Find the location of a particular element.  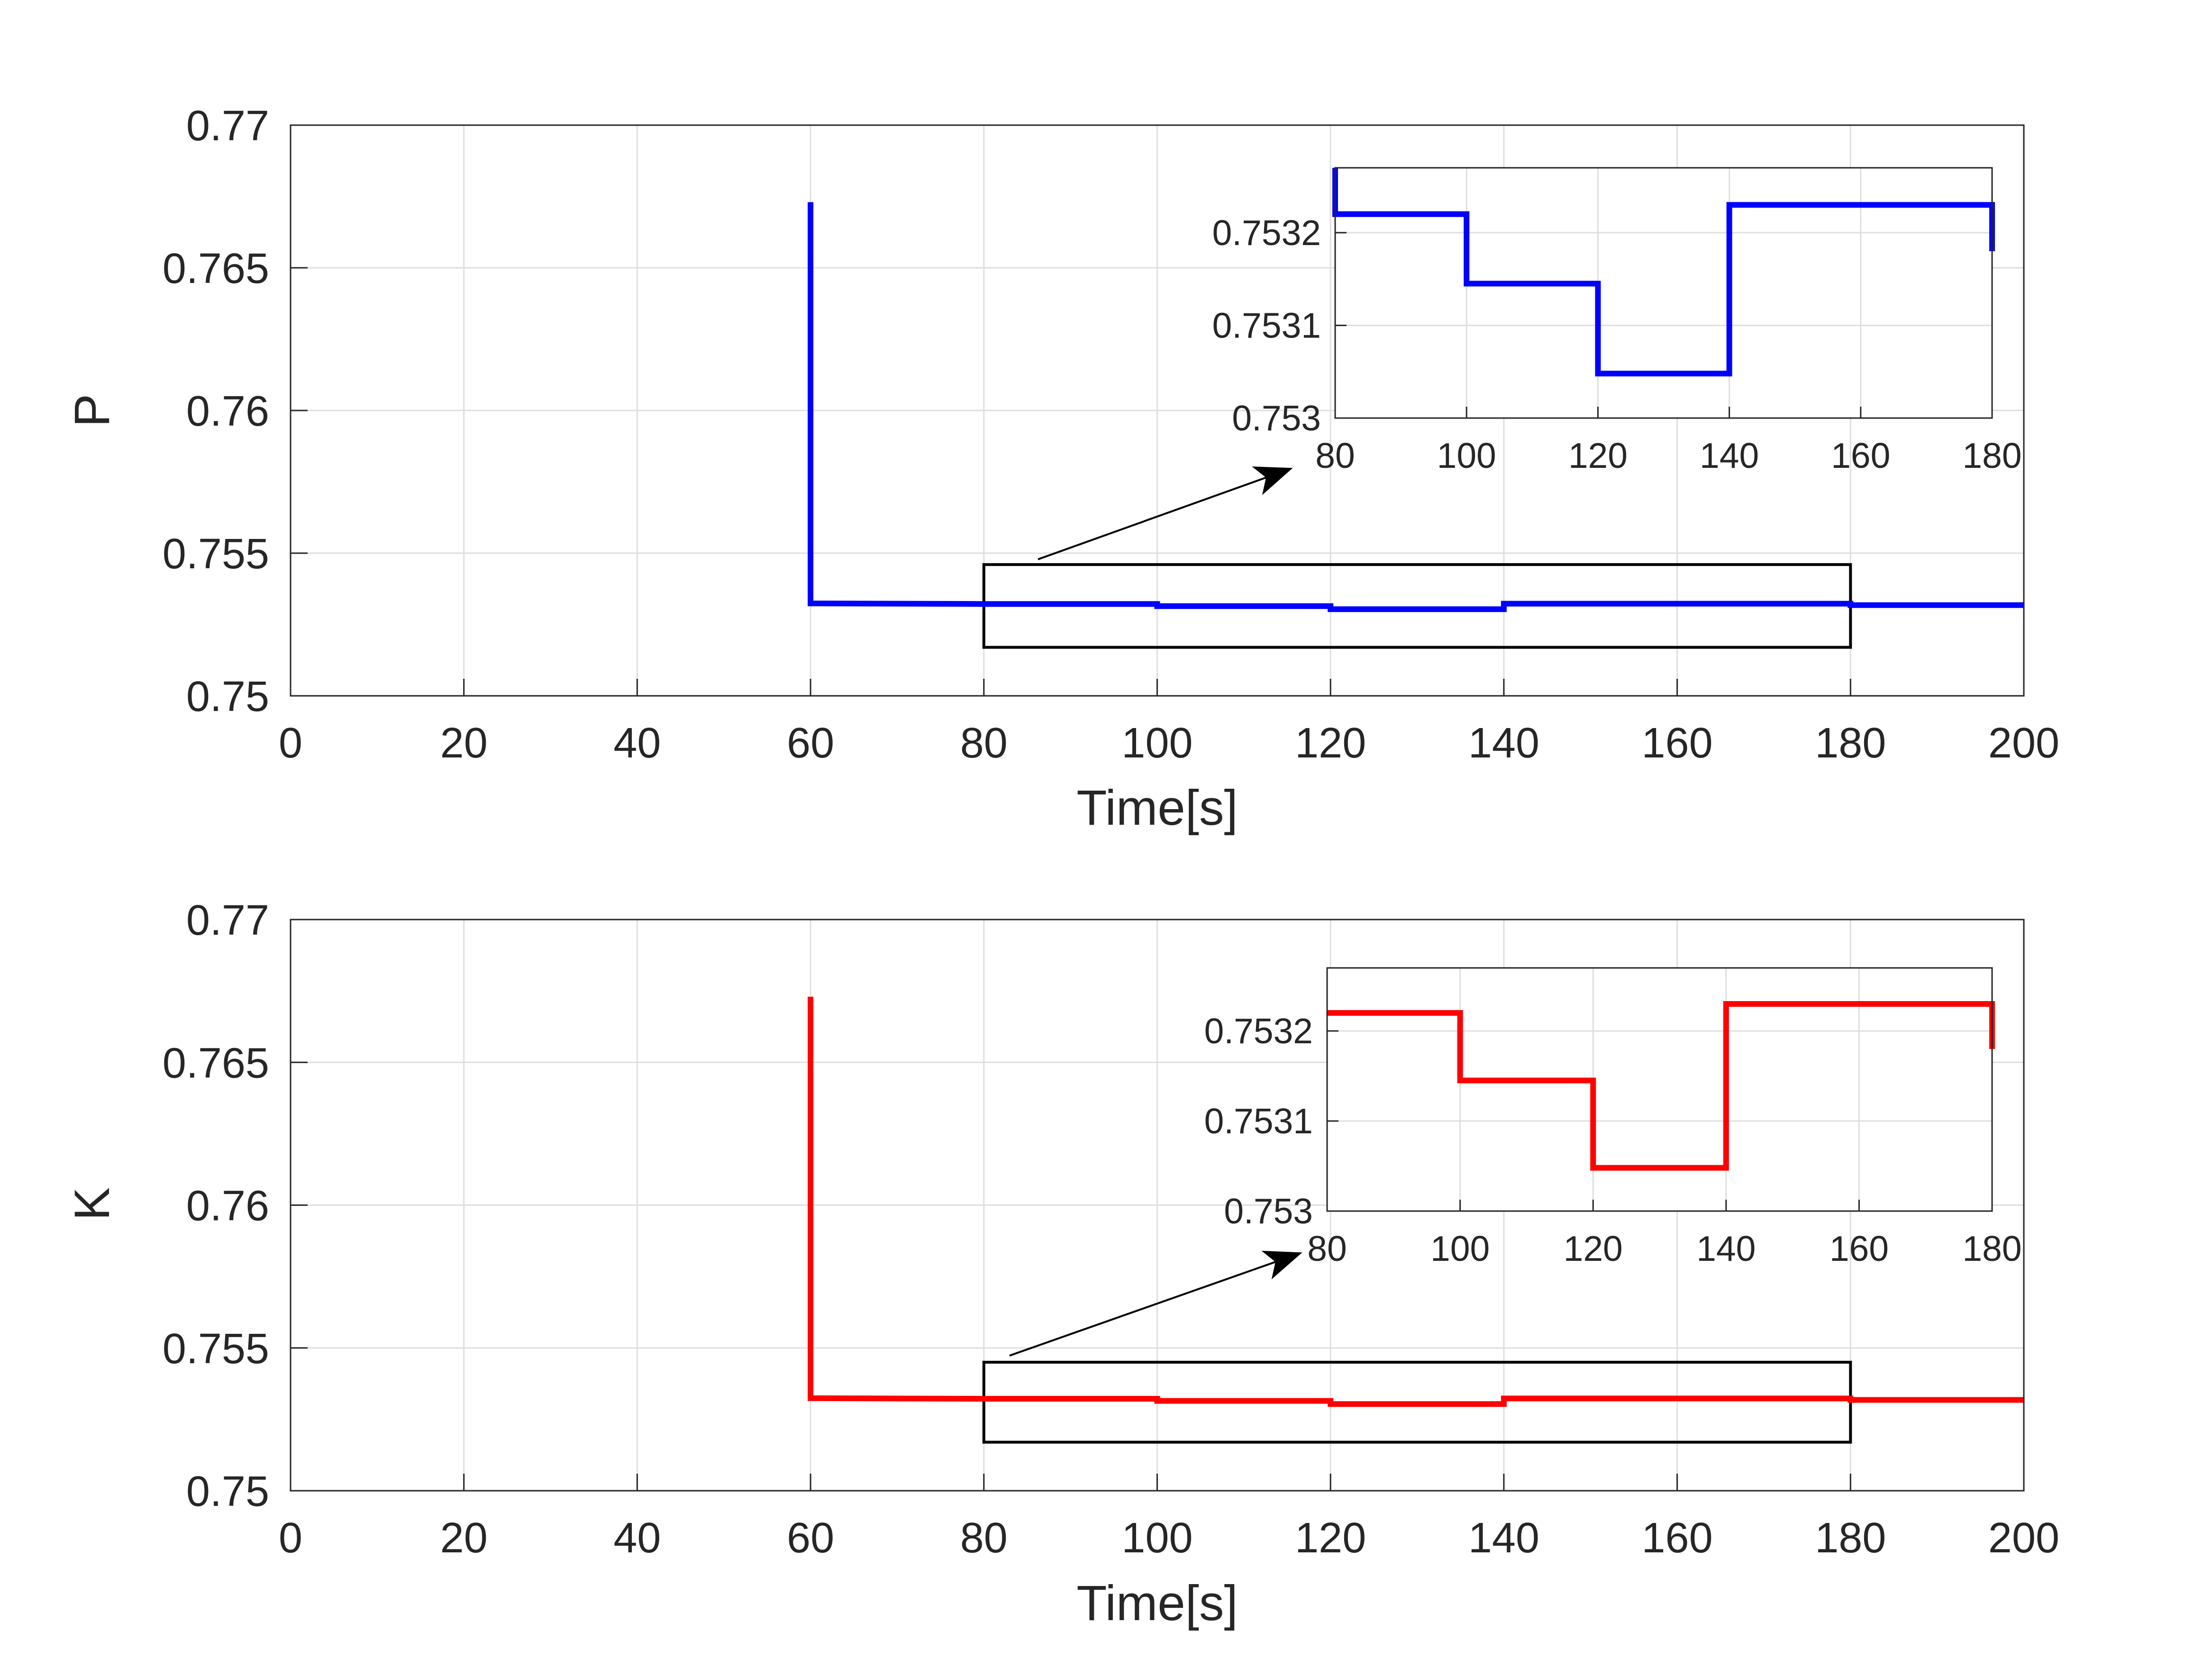

series-line-K is located at coordinates (1416, 1201).